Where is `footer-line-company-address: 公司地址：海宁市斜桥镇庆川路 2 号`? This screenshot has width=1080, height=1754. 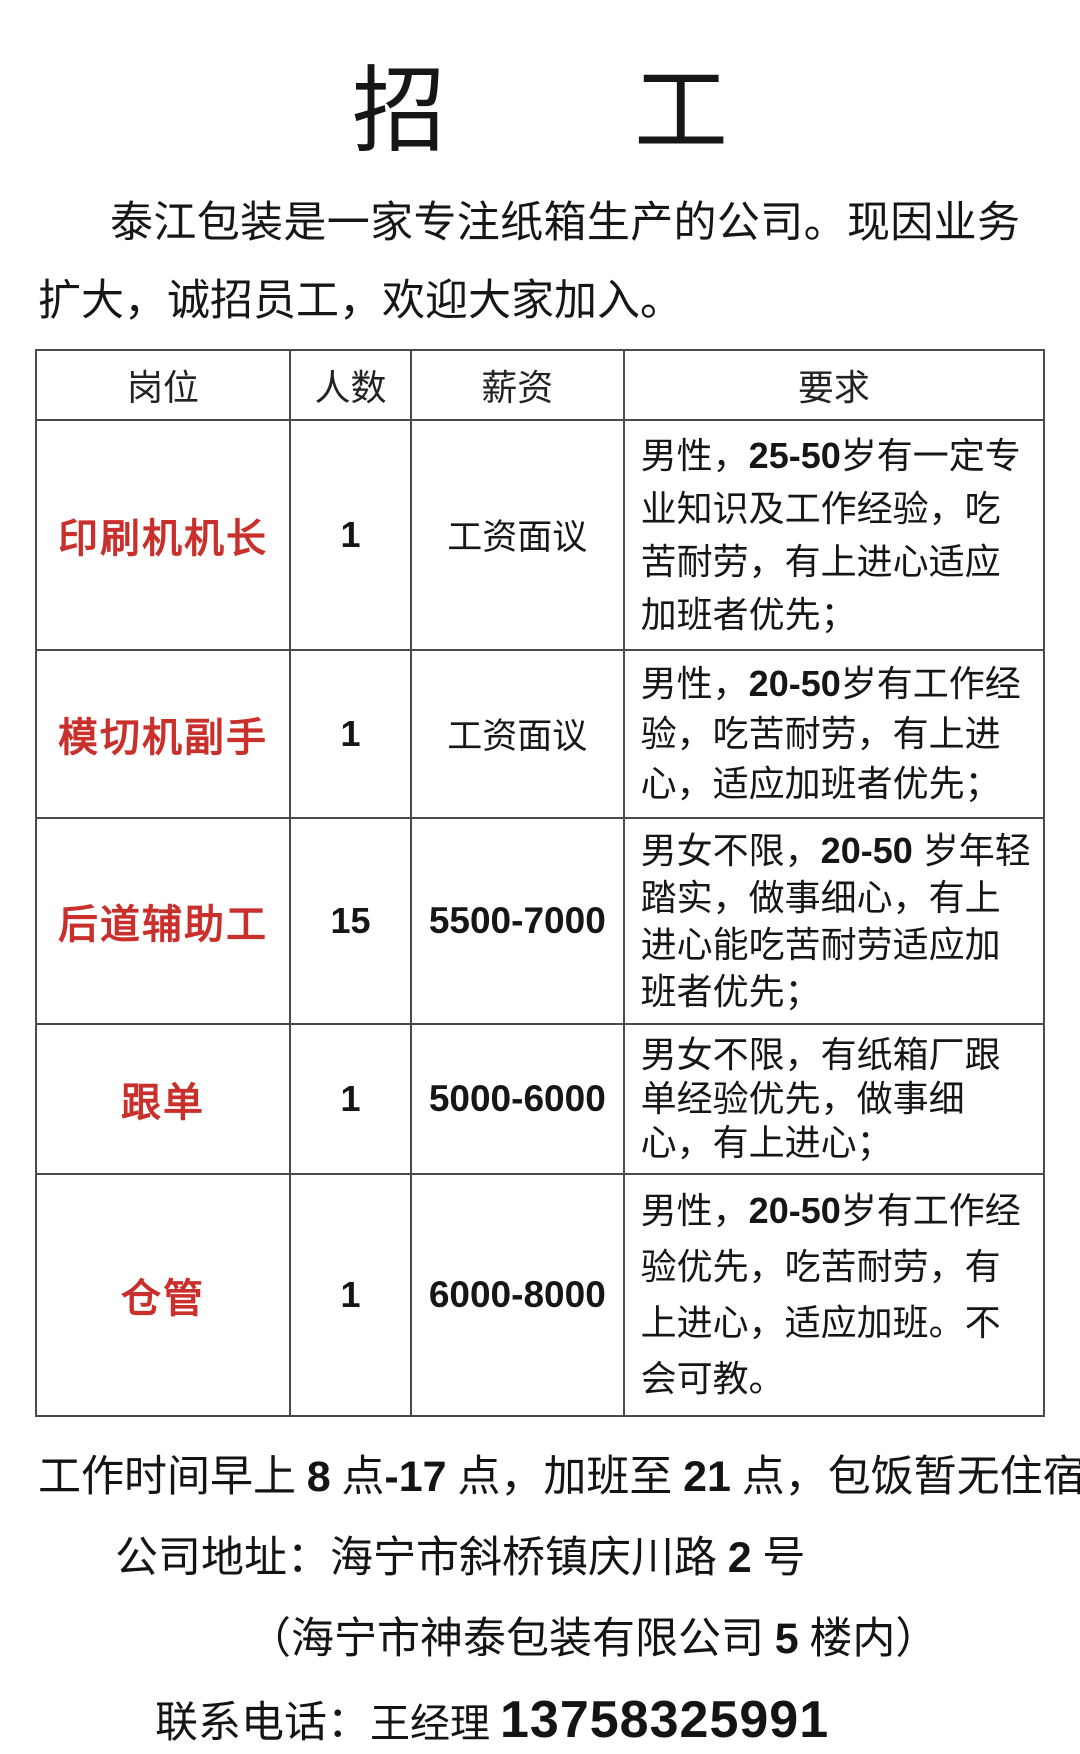 footer-line-company-address: 公司地址：海宁市斜桥镇庆川路 2 号 is located at coordinates (597, 1558).